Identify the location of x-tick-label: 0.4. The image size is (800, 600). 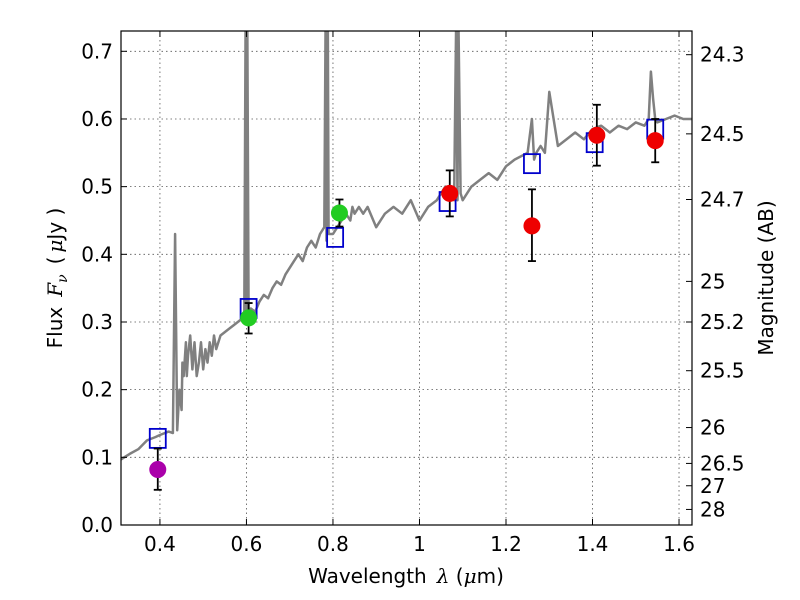
(160, 544).